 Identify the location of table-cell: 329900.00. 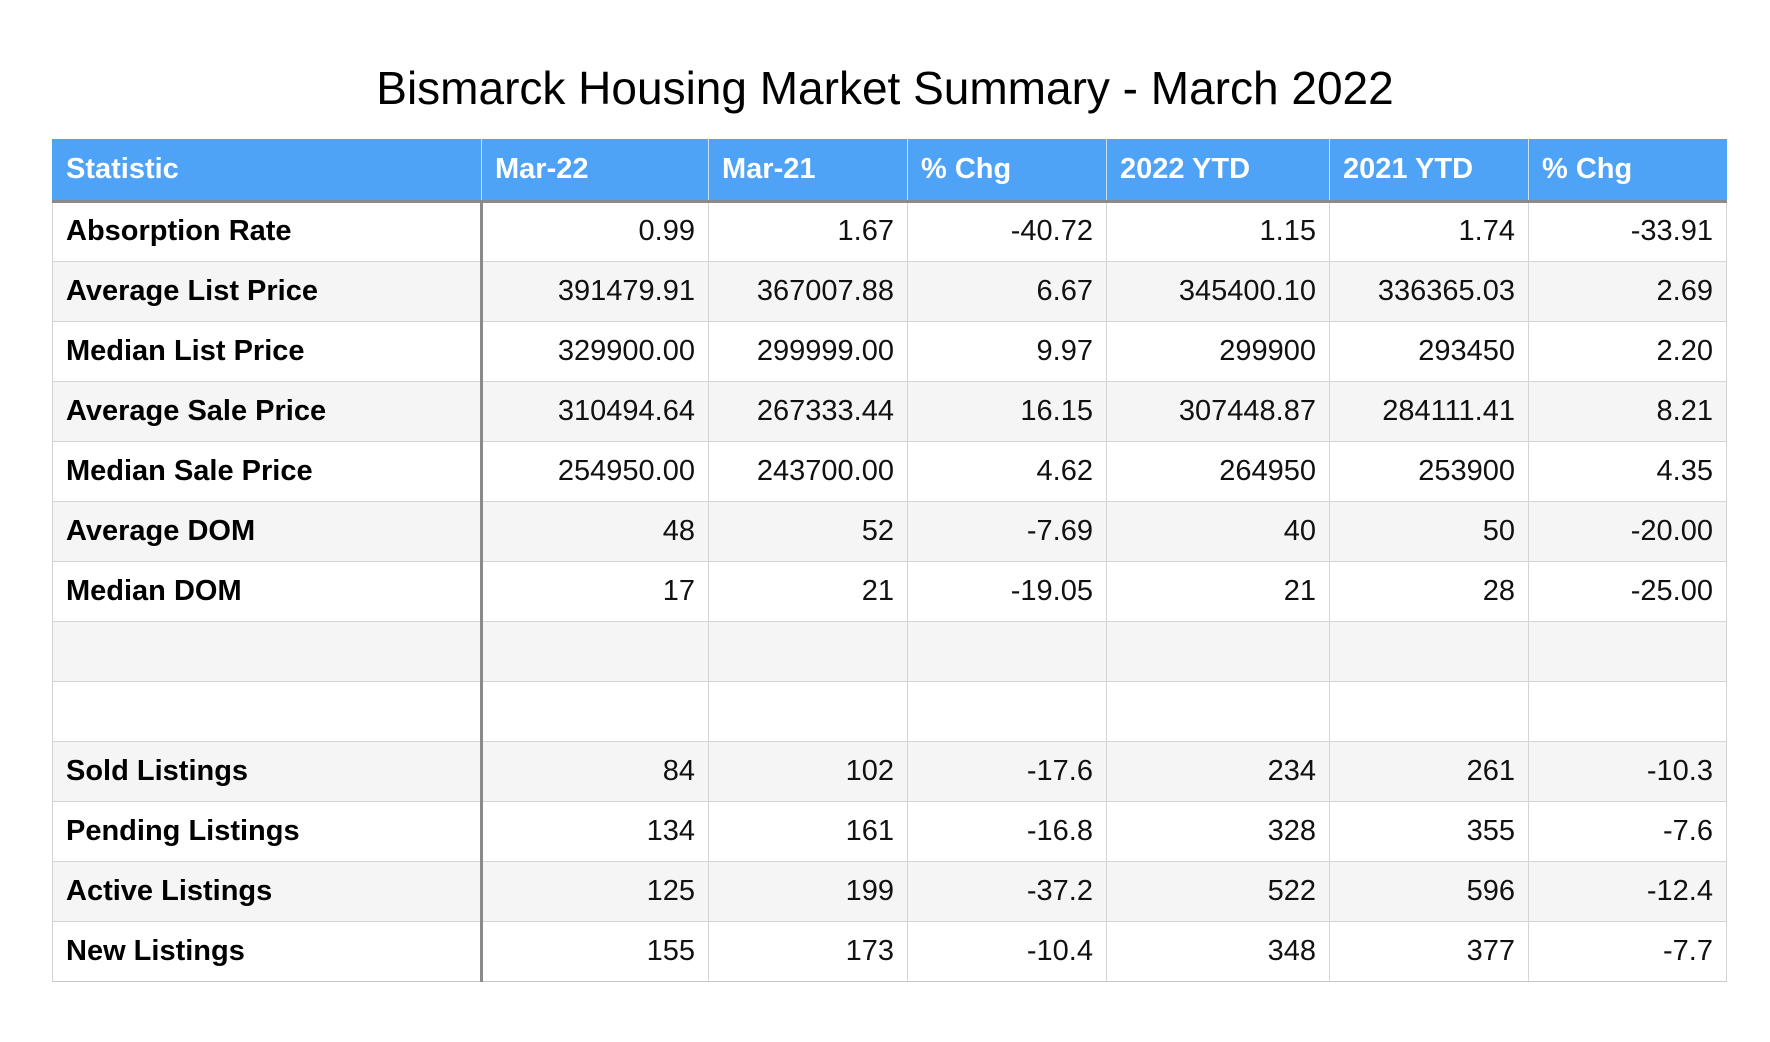
(595, 351).